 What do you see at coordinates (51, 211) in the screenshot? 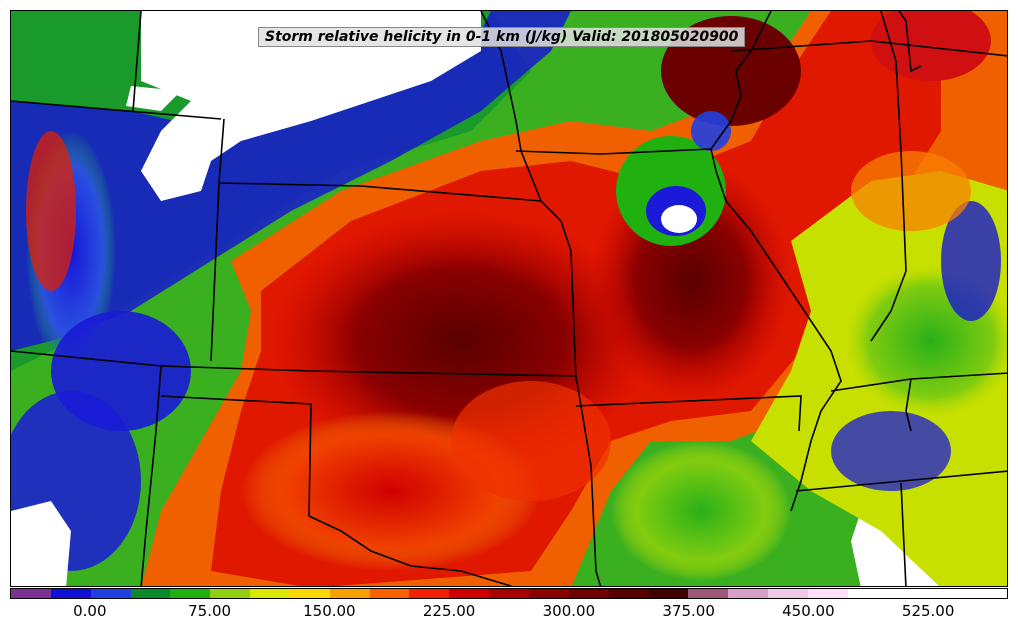
I see `field-west-red` at bounding box center [51, 211].